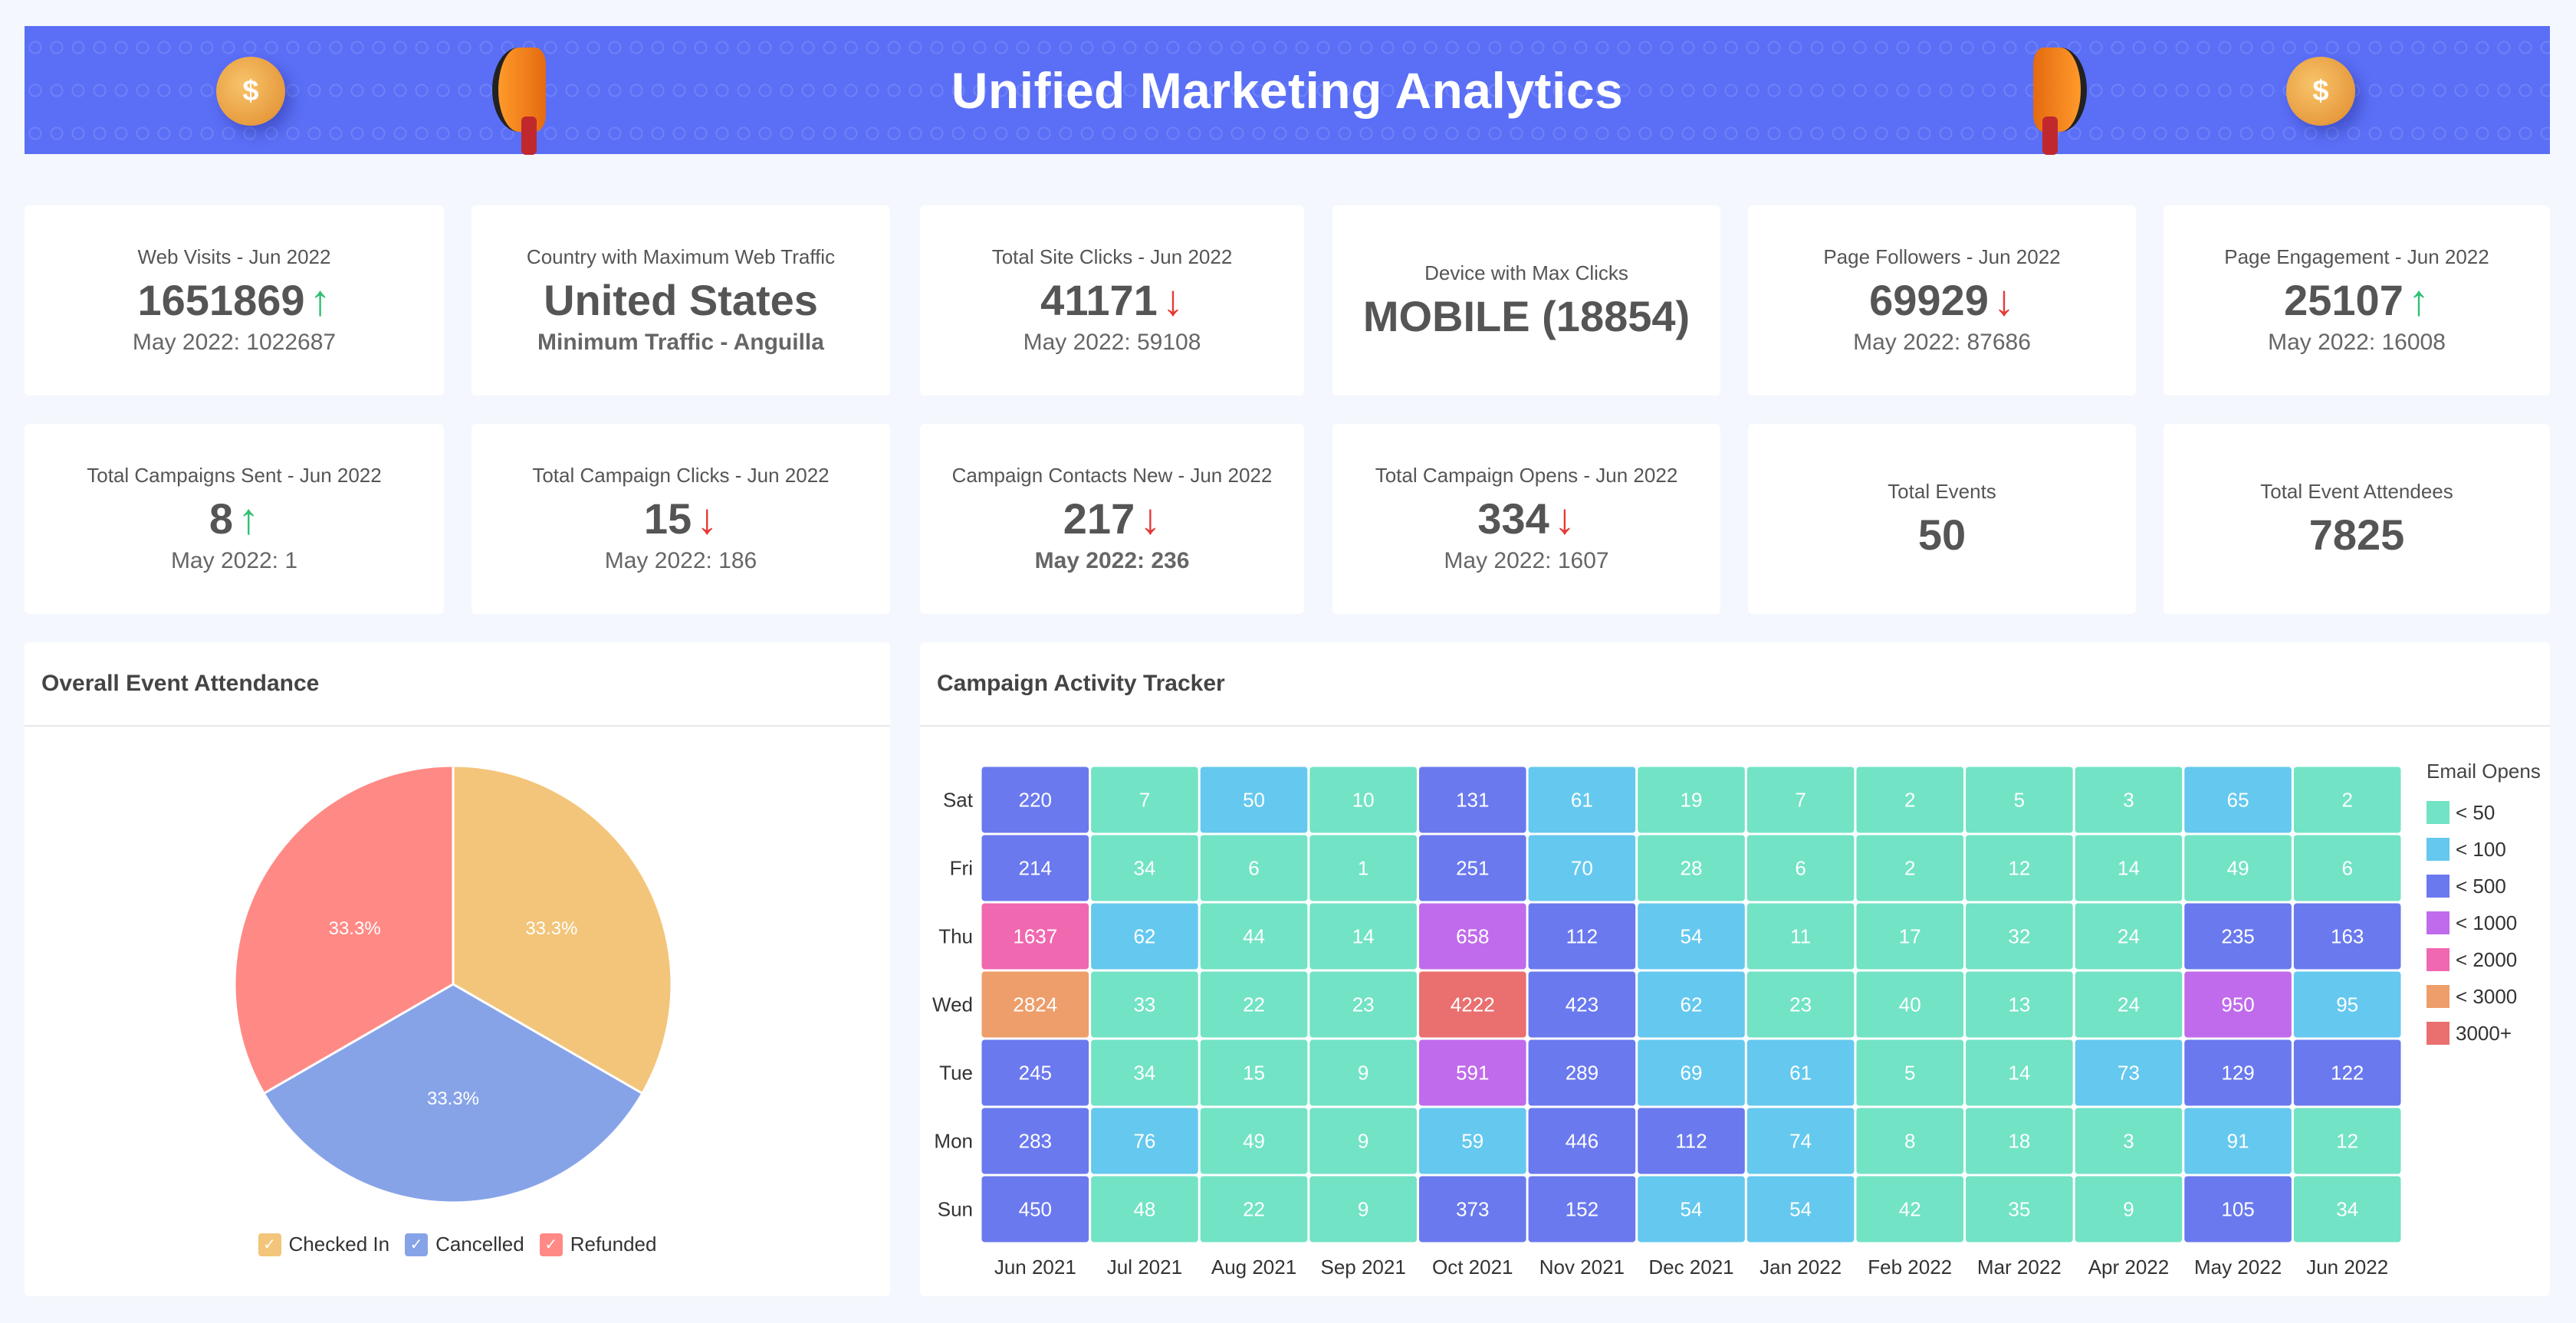 The height and width of the screenshot is (1323, 2576). I want to click on pie-slice-cancelled, so click(453, 1093).